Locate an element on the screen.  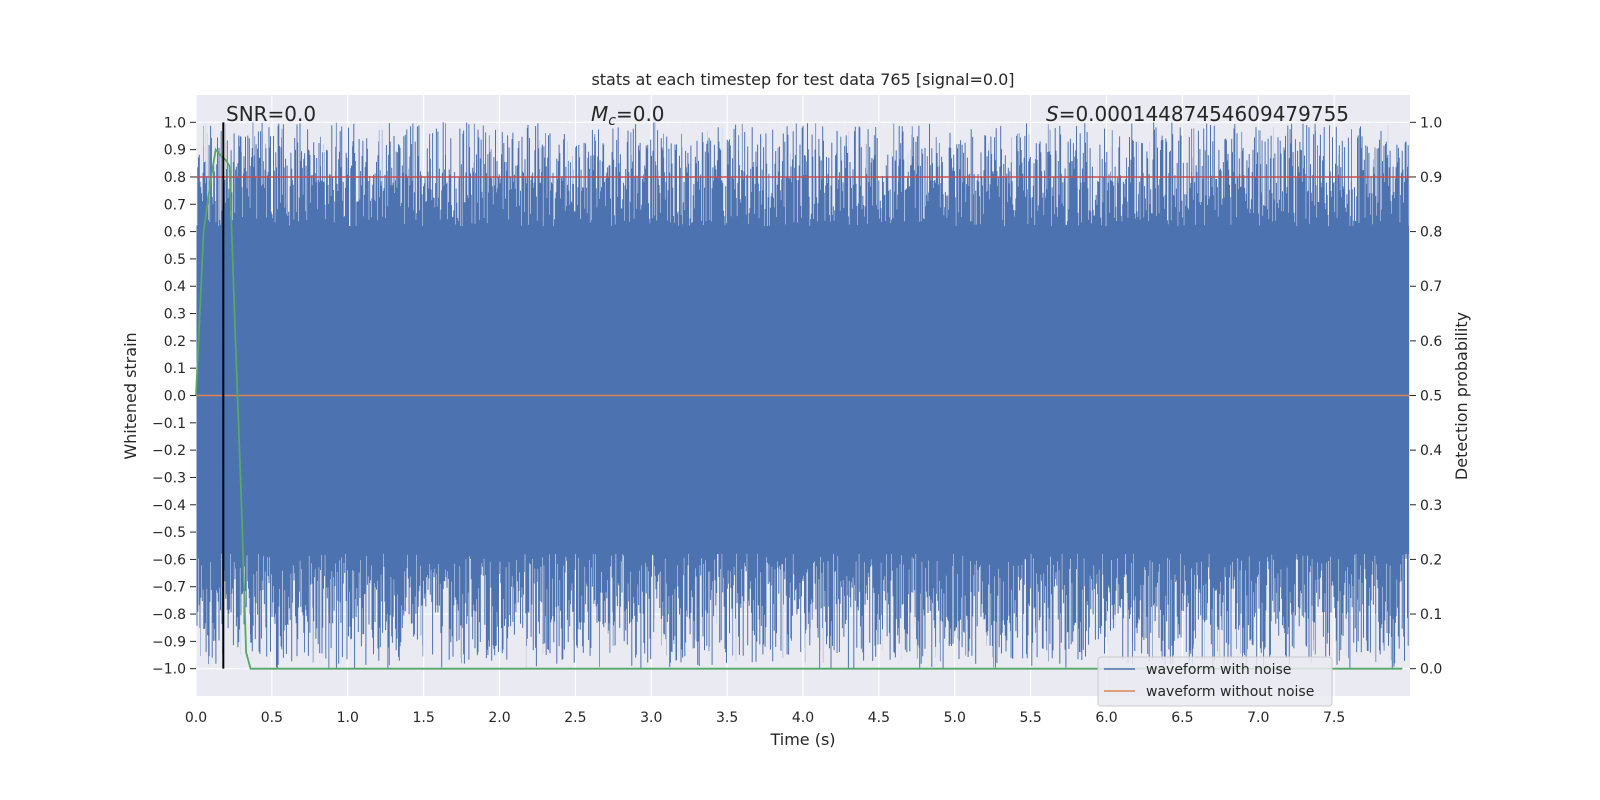
y-tick-label-left: 0.8 is located at coordinates (175, 178).